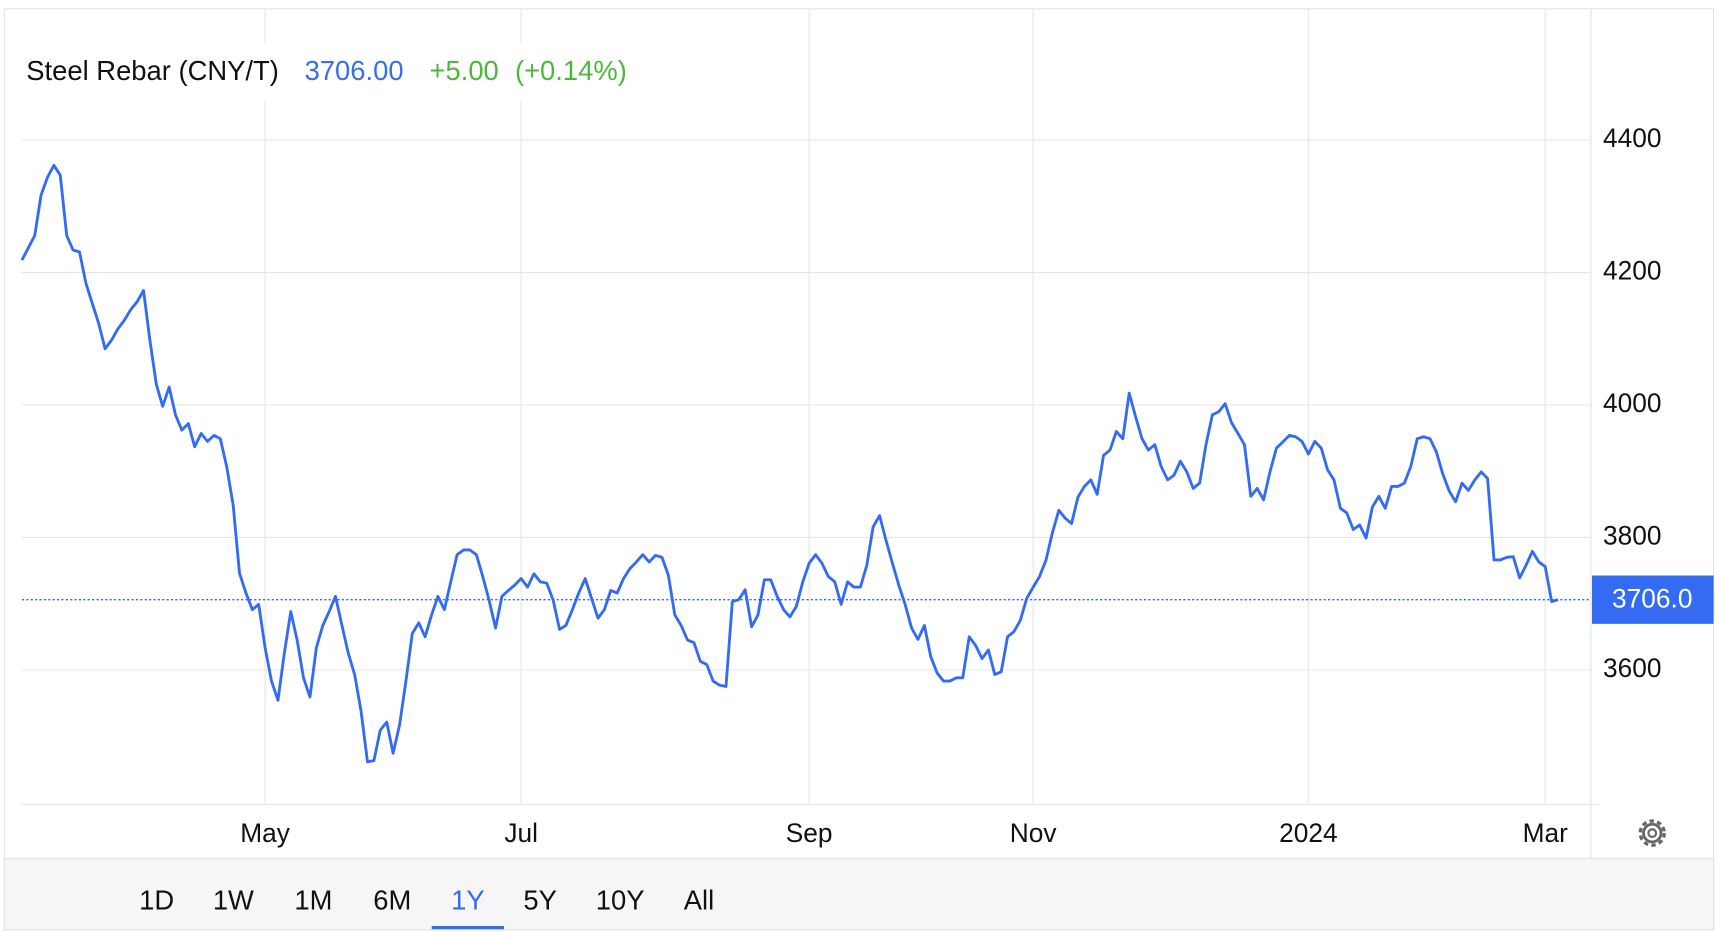 This screenshot has width=1718, height=932. I want to click on range-button: 5Y, so click(539, 900).